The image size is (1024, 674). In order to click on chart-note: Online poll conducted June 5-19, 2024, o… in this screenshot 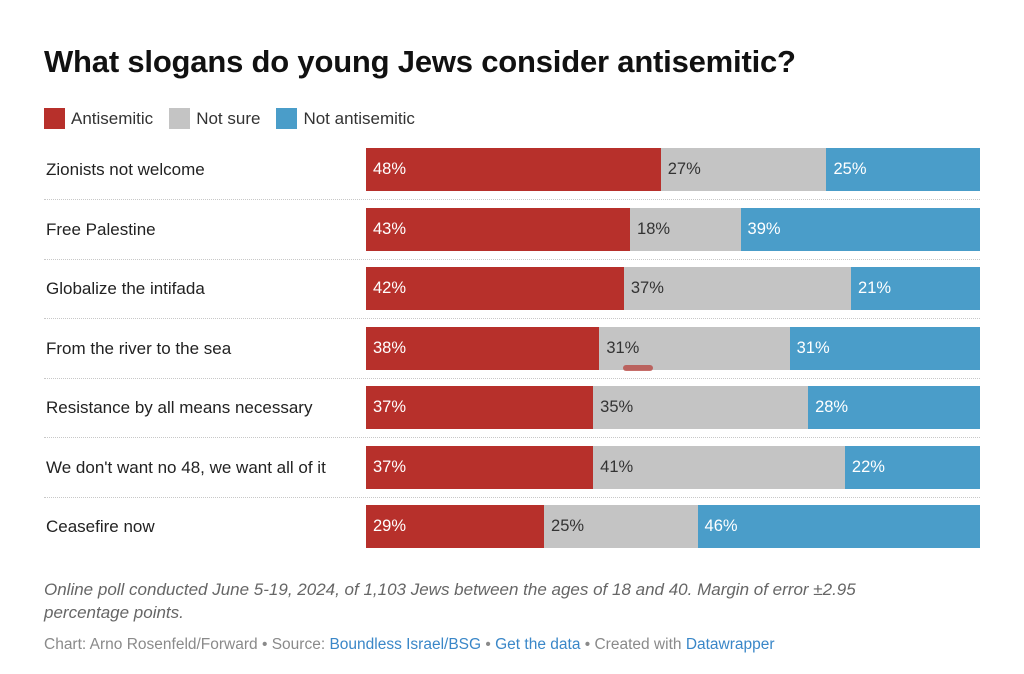, I will do `click(450, 601)`.